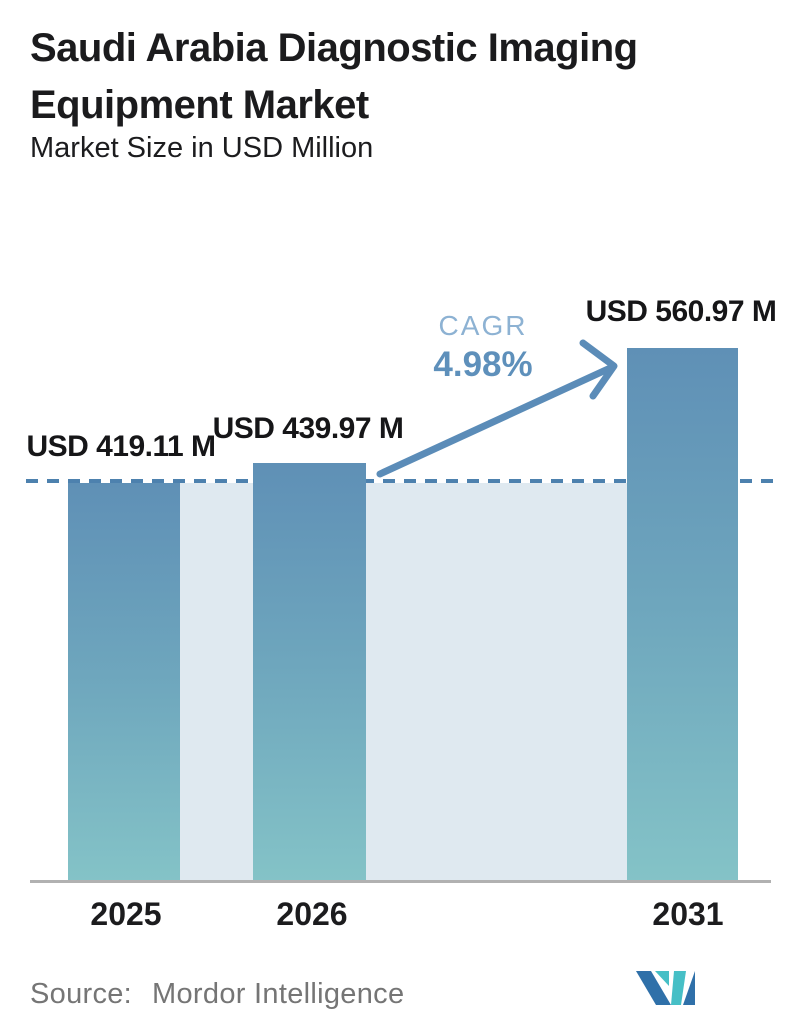 The image size is (796, 1034). I want to click on x-axis-label-2031: 2031, so click(688, 914).